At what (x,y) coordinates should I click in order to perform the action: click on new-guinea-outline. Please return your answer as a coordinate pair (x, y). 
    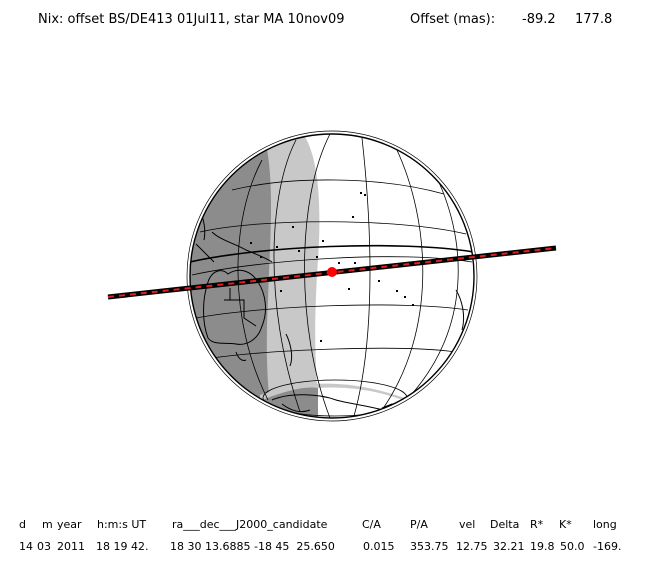
    Looking at the image, I should click on (242, 247).